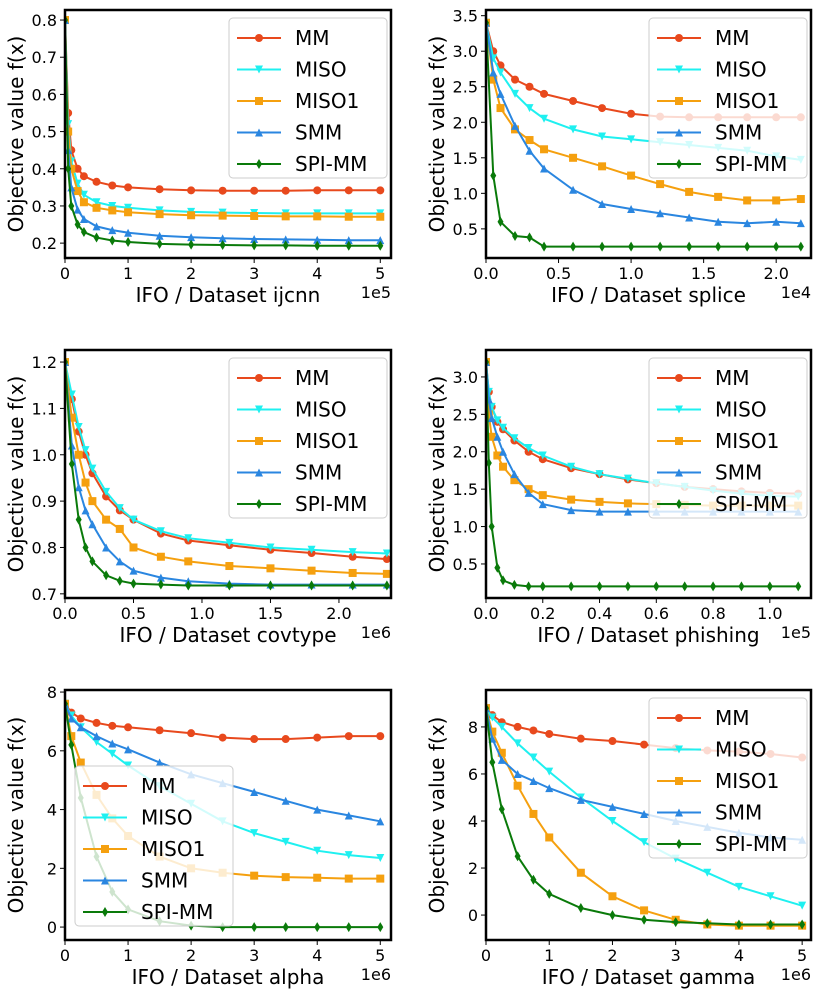 Image resolution: width=828 pixels, height=991 pixels. Describe the element at coordinates (473, 727) in the screenshot. I see `y-tick-label: 8` at that location.